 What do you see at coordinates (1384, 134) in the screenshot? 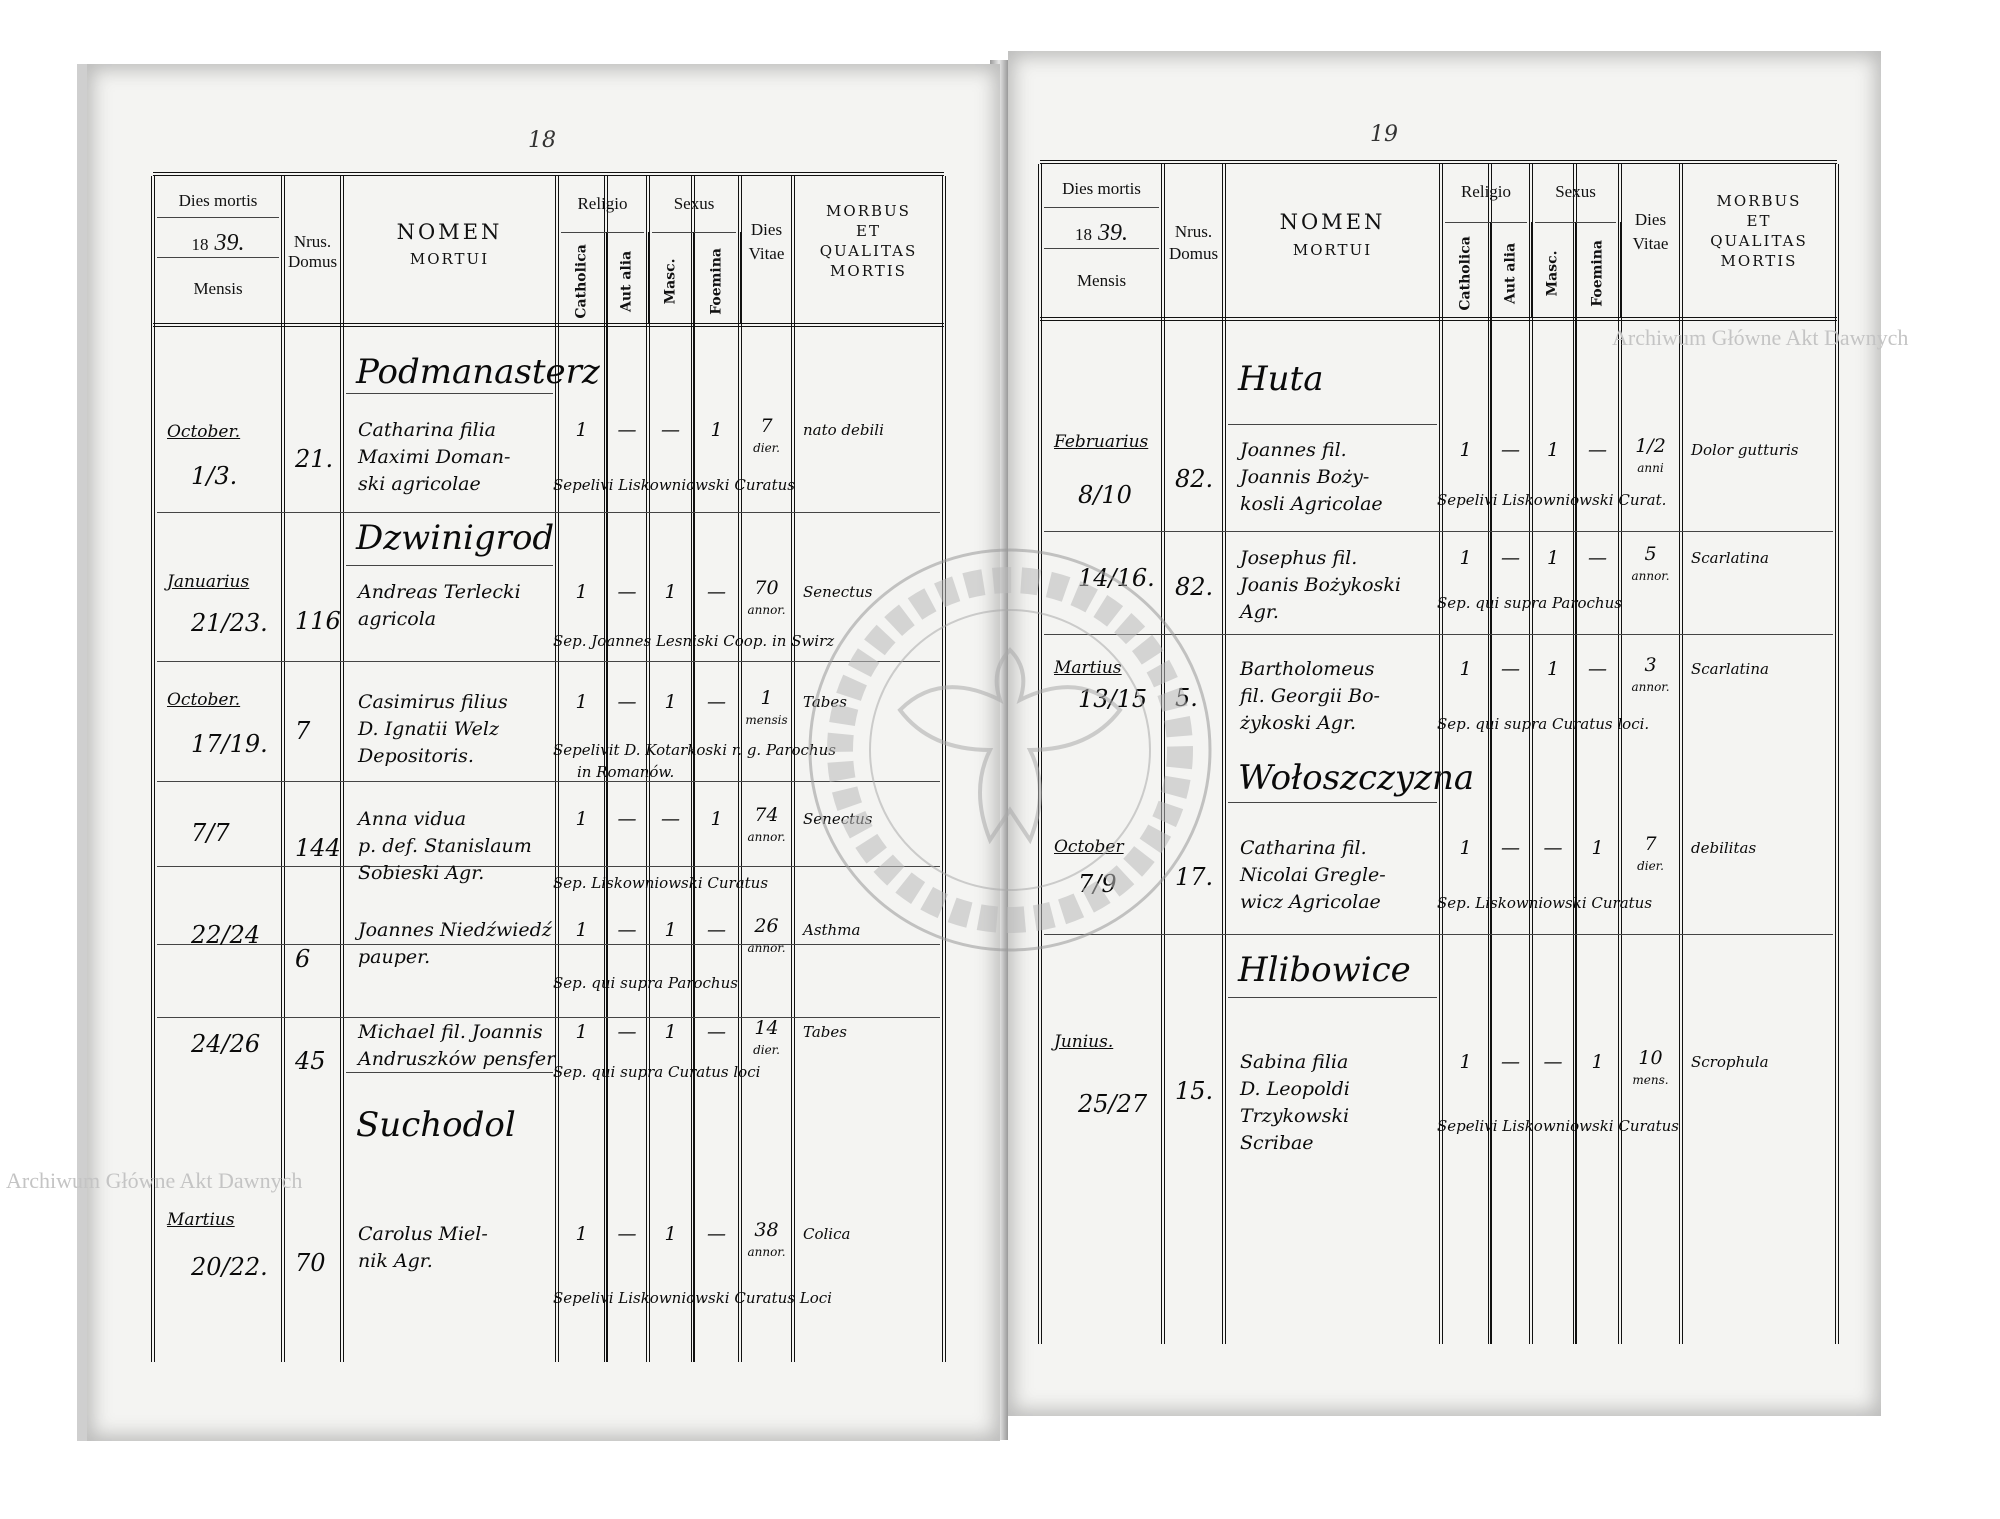
I see `page-number-right: 19` at bounding box center [1384, 134].